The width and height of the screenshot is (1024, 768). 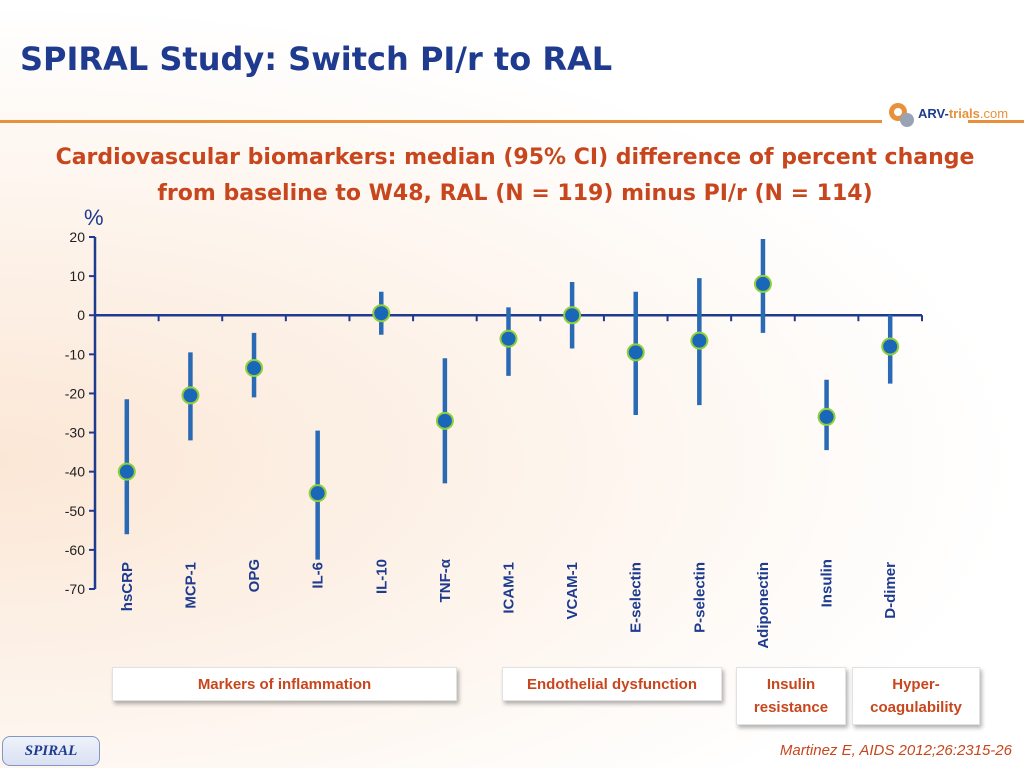 I want to click on slide-title: SPIRAL Study: Switch PI/r to RAL, so click(x=316, y=59).